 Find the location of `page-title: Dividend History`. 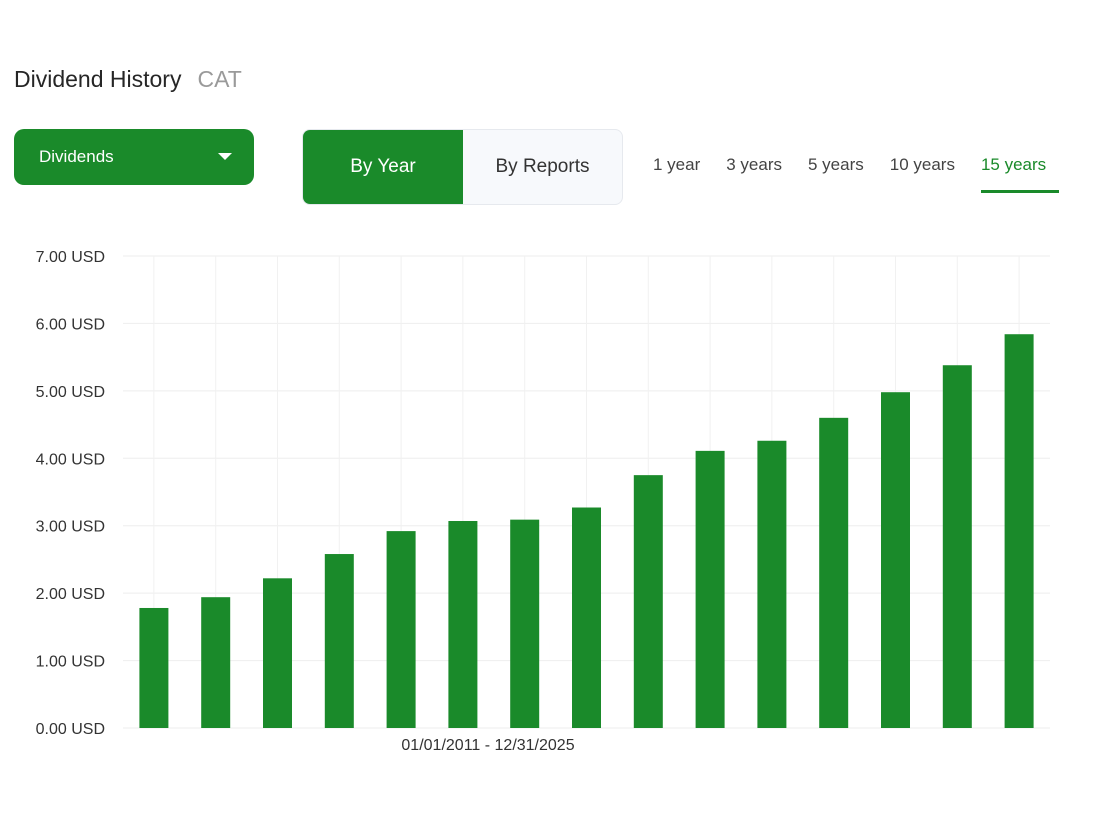

page-title: Dividend History is located at coordinates (98, 79).